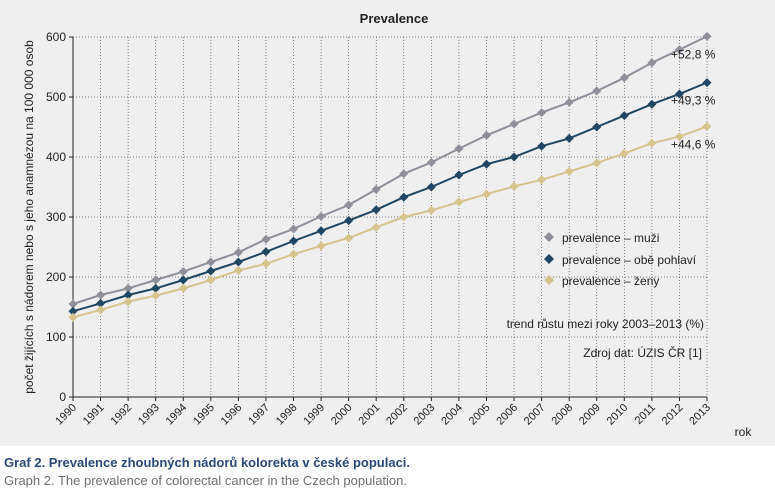 This screenshot has height=496, width=775. What do you see at coordinates (397, 415) in the screenshot?
I see `x-tick-label: 2002` at bounding box center [397, 415].